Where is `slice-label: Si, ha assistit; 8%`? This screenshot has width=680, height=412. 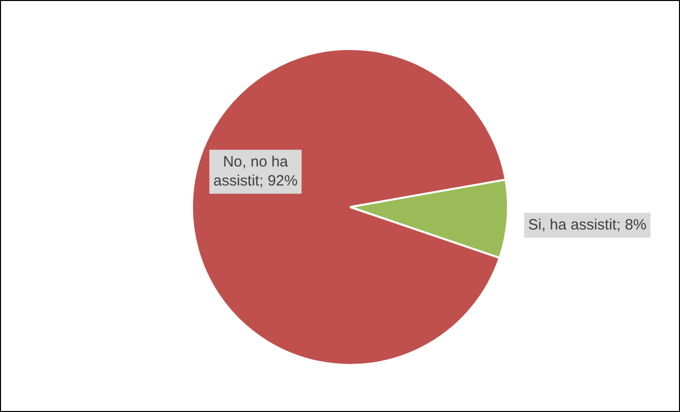 slice-label: Si, ha assistit; 8% is located at coordinates (587, 225).